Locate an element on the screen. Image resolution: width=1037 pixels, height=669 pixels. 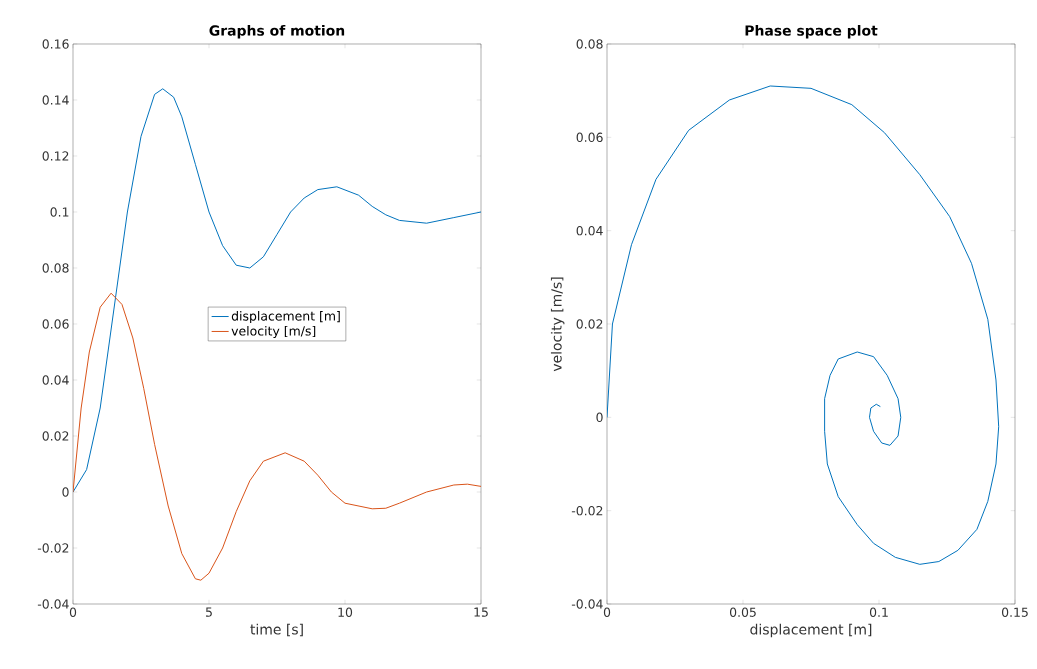
y-tick-label: 0.1 is located at coordinates (59, 212).